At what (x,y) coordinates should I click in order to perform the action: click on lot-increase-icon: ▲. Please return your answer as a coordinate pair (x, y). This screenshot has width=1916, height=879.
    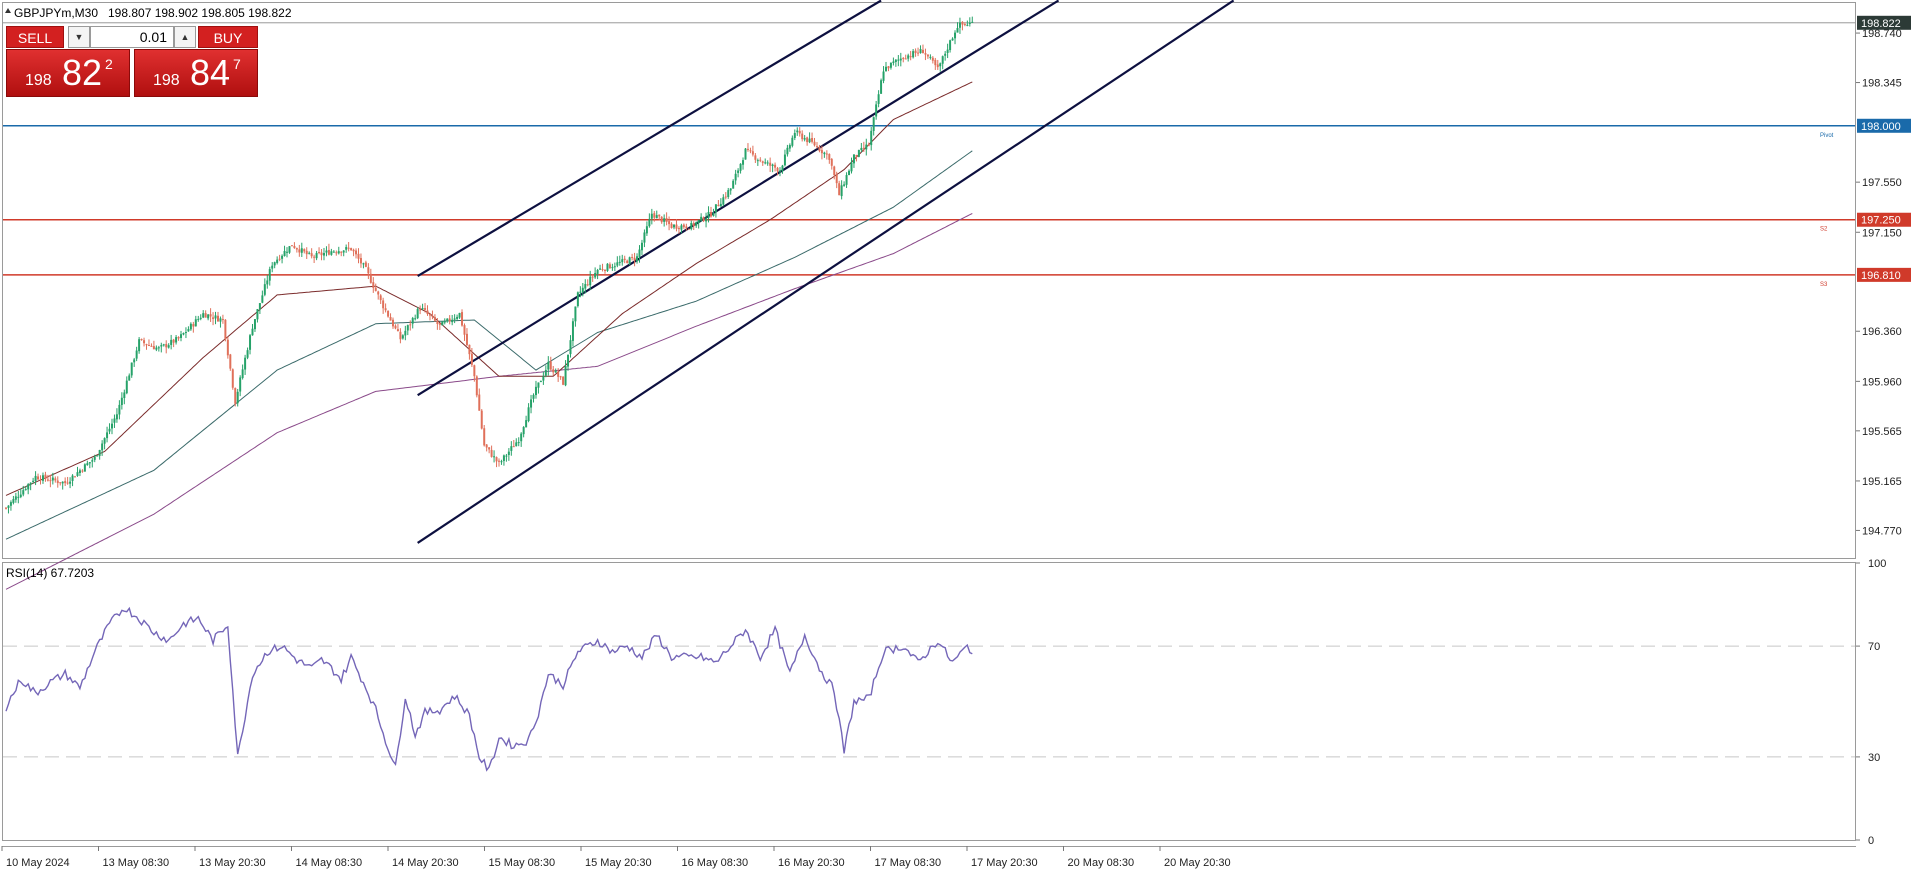
    Looking at the image, I should click on (185, 37).